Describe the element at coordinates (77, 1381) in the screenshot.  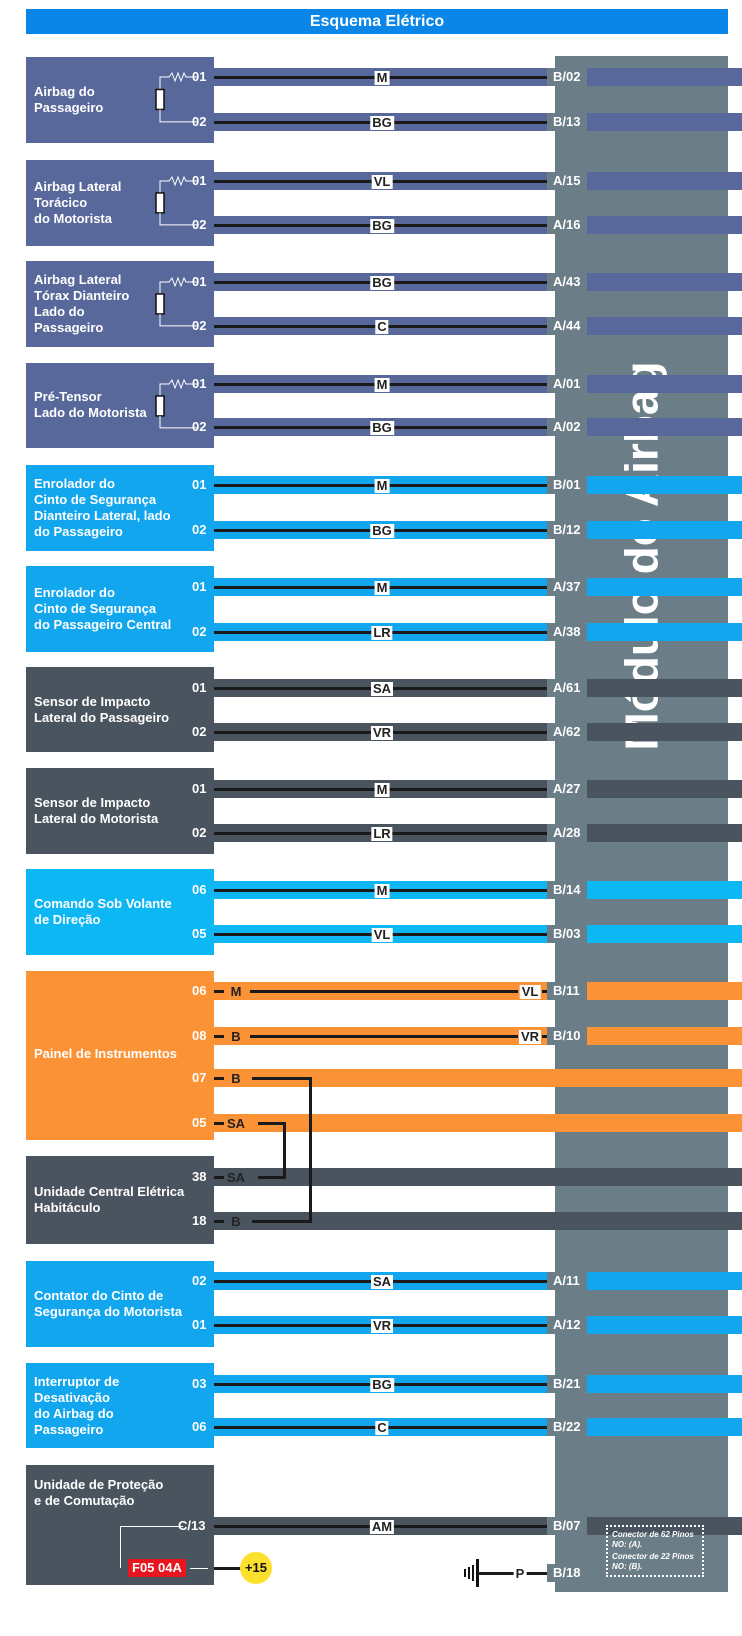
I see `component-label: Interruptor de` at that location.